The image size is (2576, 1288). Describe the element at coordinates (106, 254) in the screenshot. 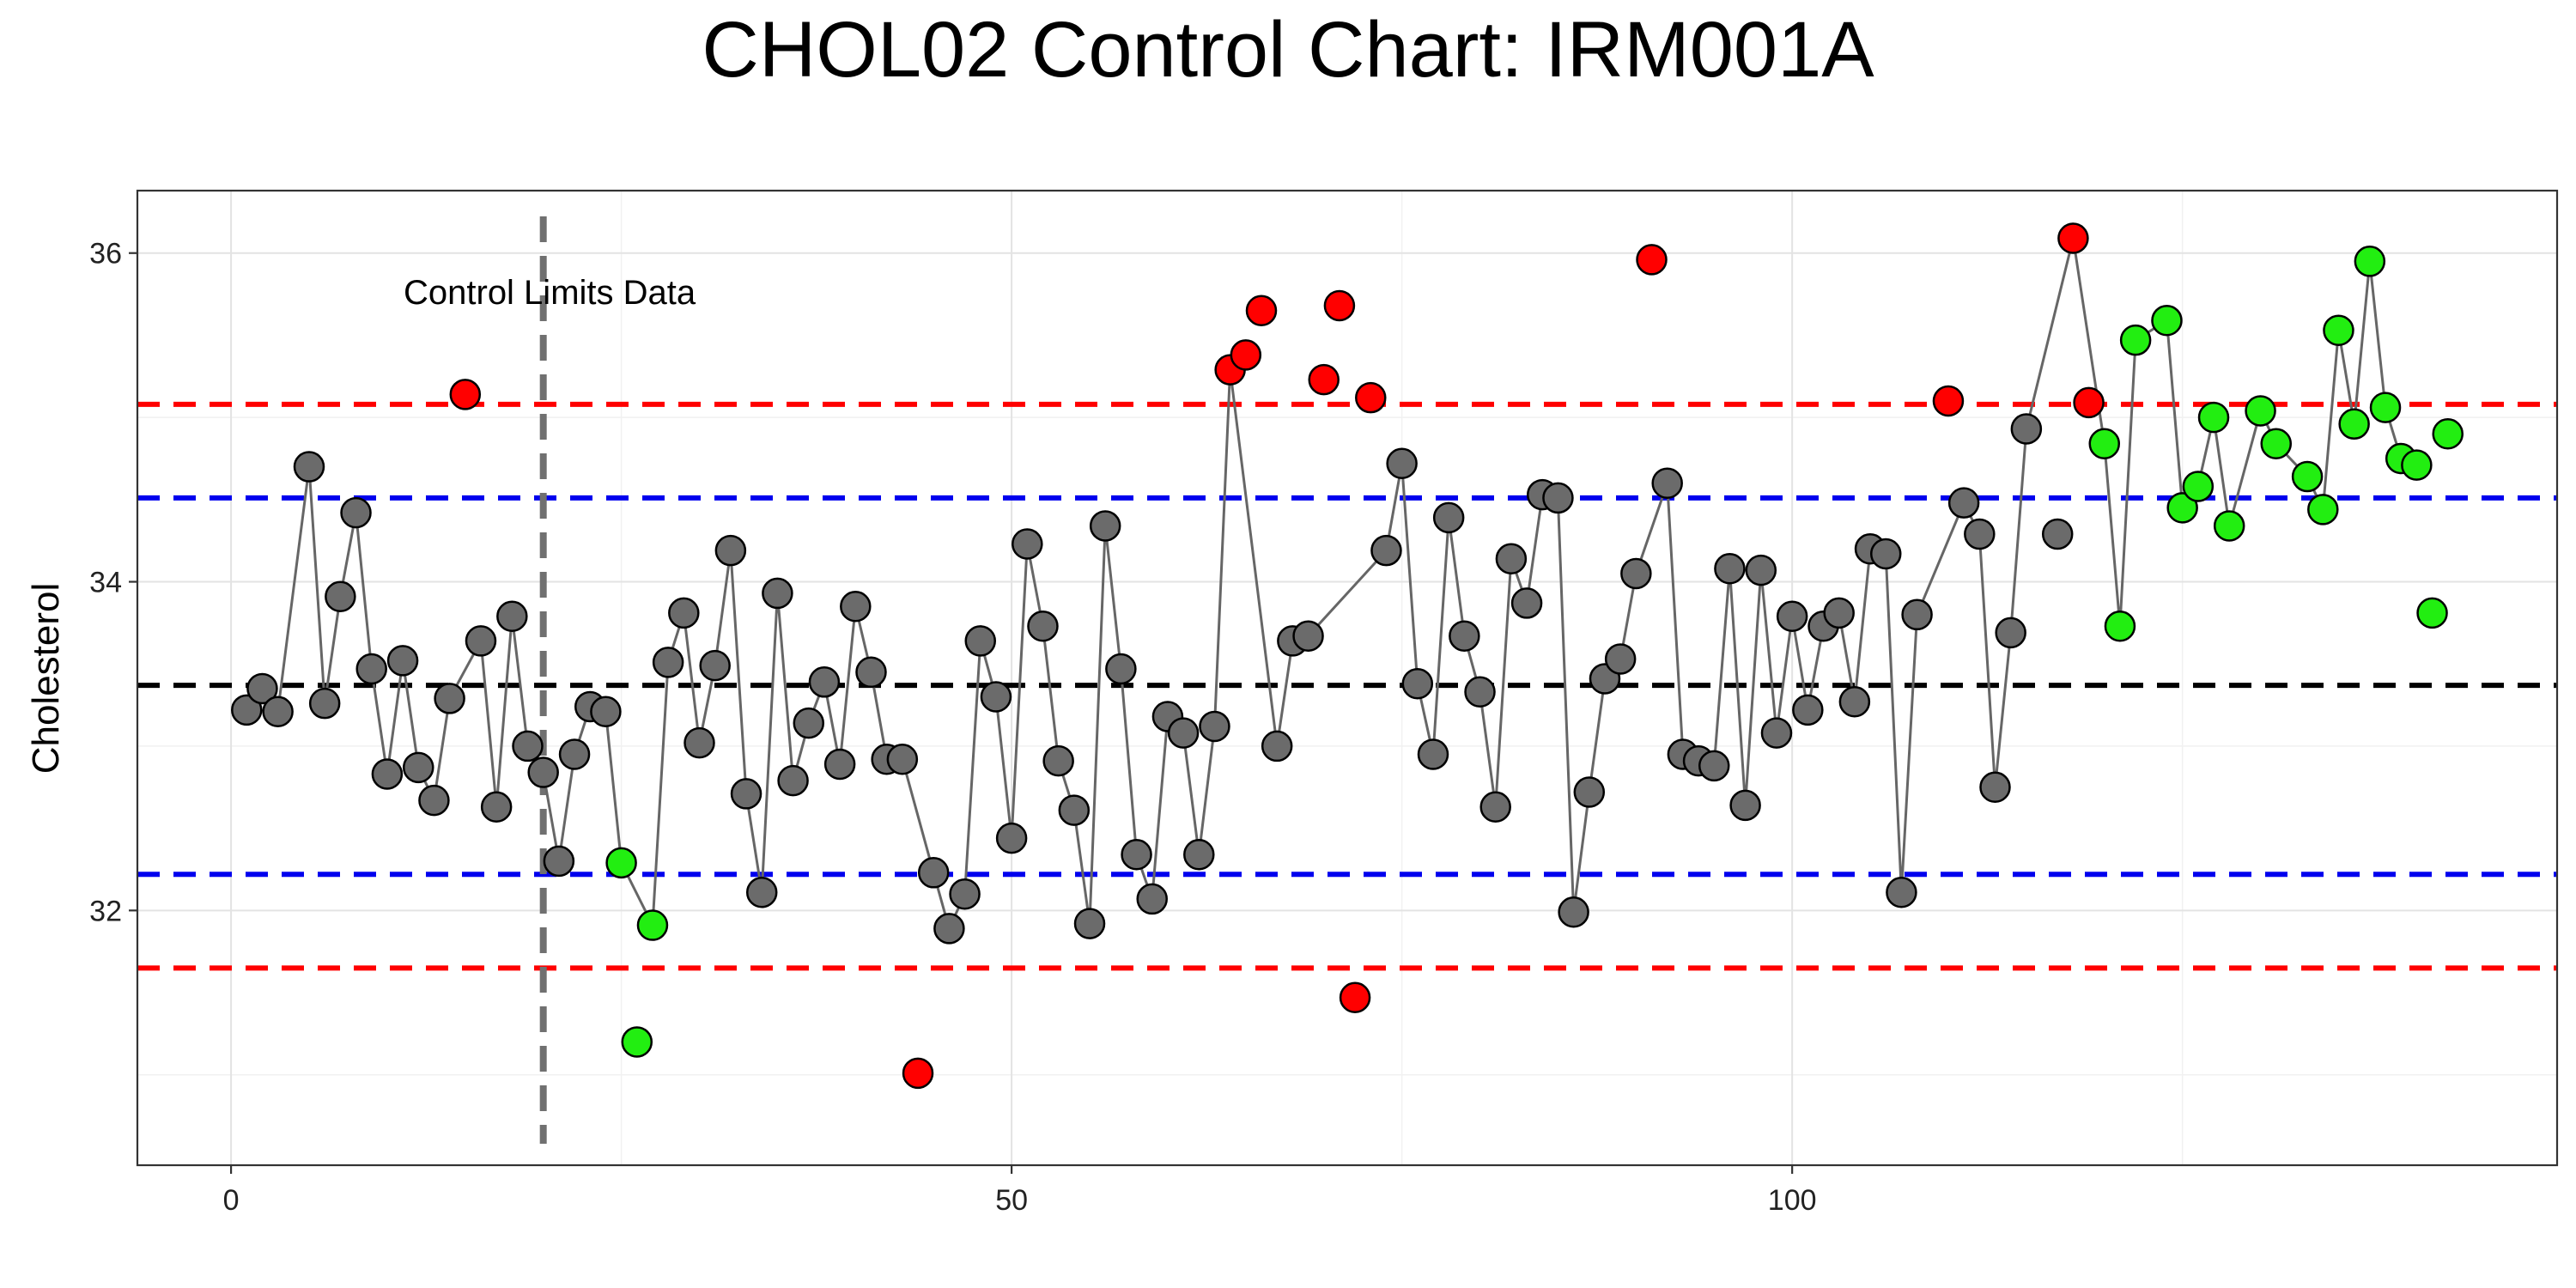

I see `y-tick-label: 36` at that location.